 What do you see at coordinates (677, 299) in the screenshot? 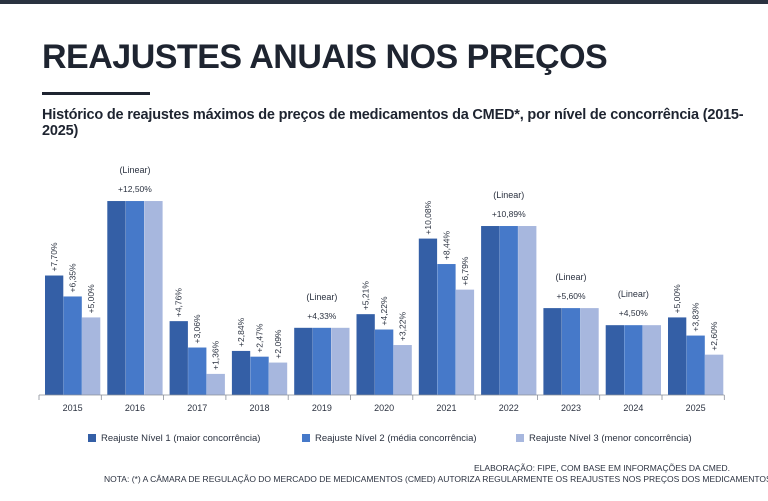
I see `data-label-2025-nivel-1: +5,00%` at bounding box center [677, 299].